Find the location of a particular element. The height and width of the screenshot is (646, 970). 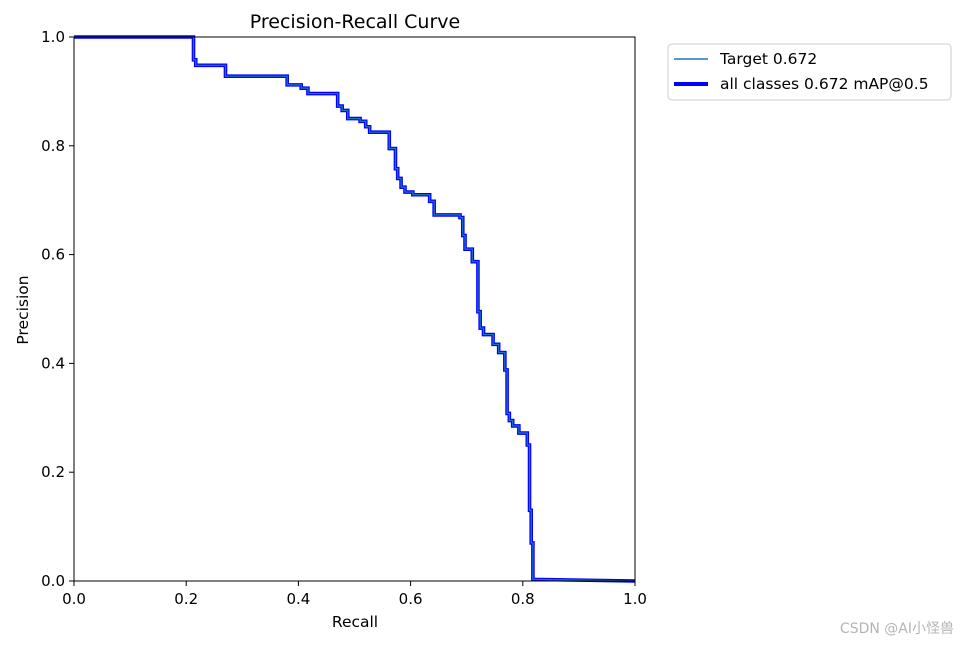

x-tick-label: 0.8 is located at coordinates (523, 599).